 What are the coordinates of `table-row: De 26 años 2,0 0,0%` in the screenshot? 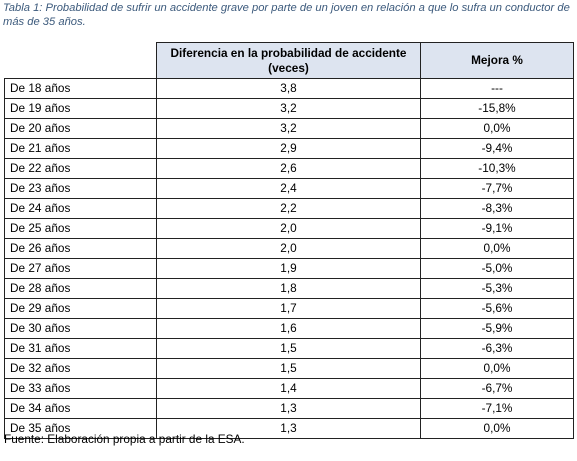 It's located at (289, 248).